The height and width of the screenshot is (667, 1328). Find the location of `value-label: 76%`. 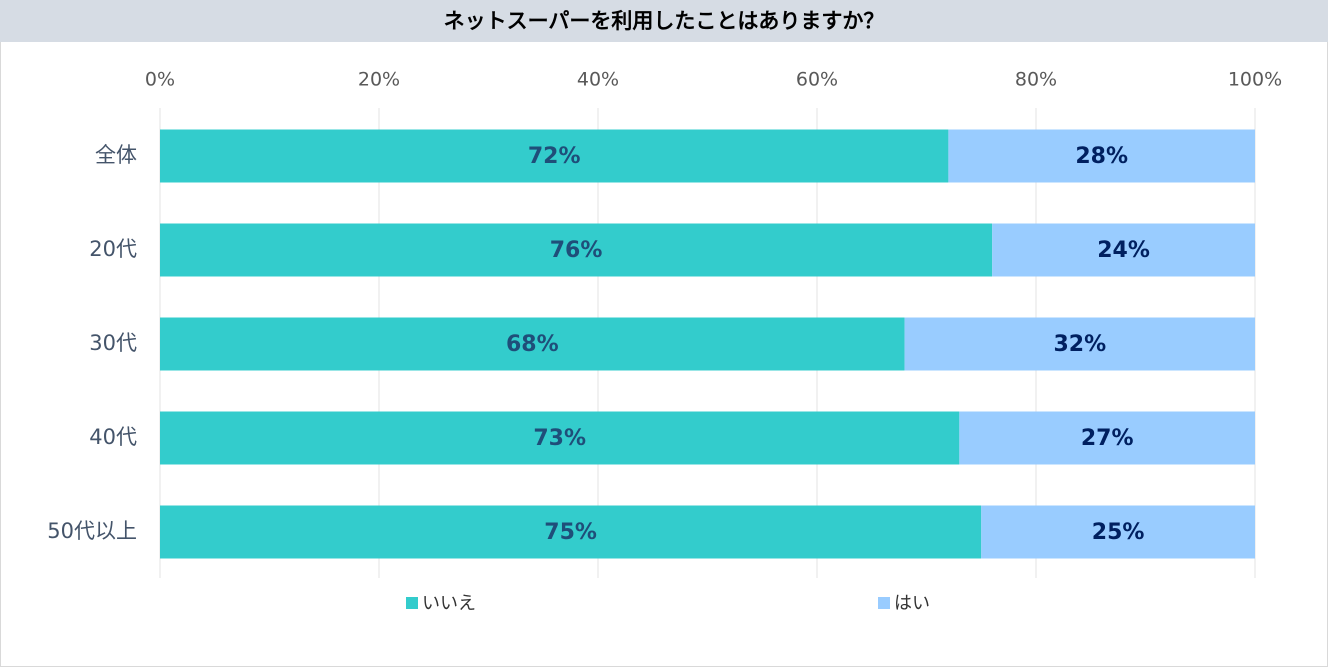

value-label: 76% is located at coordinates (576, 250).